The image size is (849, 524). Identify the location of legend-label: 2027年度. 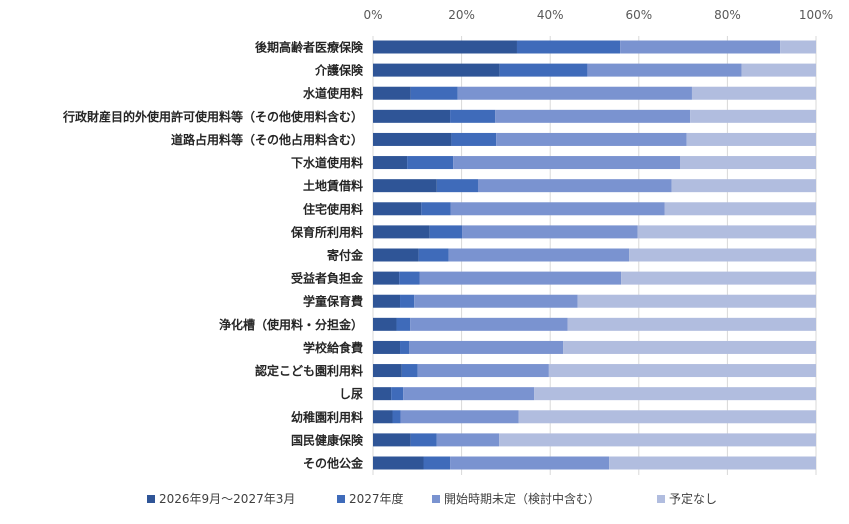
(376, 498).